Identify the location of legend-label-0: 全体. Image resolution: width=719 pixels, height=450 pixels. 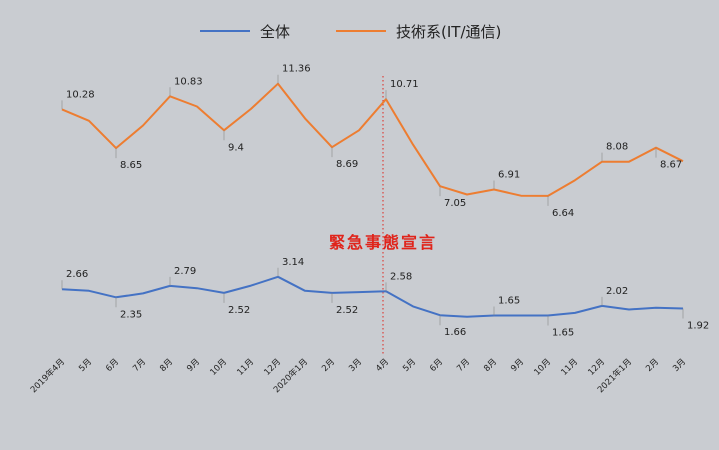
(275, 32).